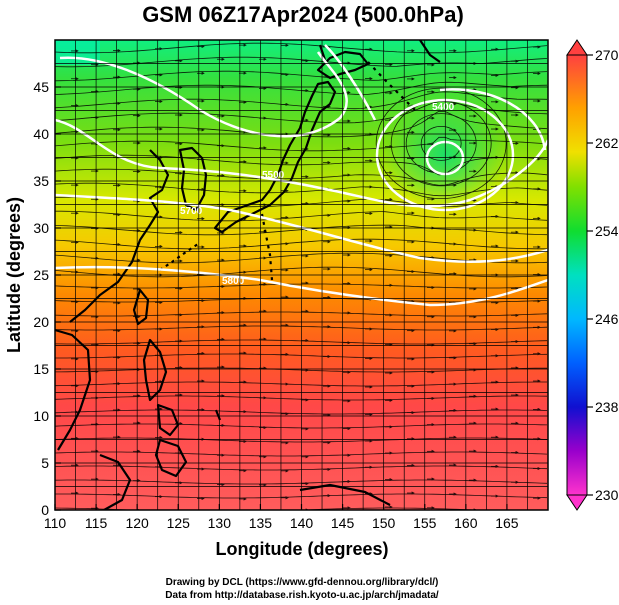  Describe the element at coordinates (577, 502) in the screenshot. I see `colorbar-bottom-triangle` at that location.